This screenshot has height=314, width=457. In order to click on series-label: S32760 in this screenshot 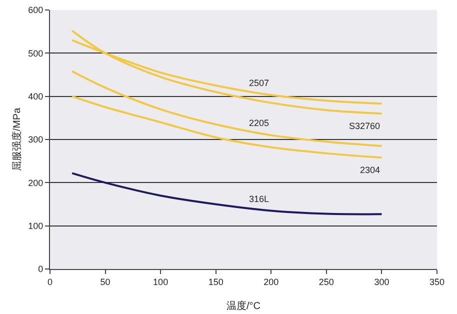, I will do `click(364, 126)`.